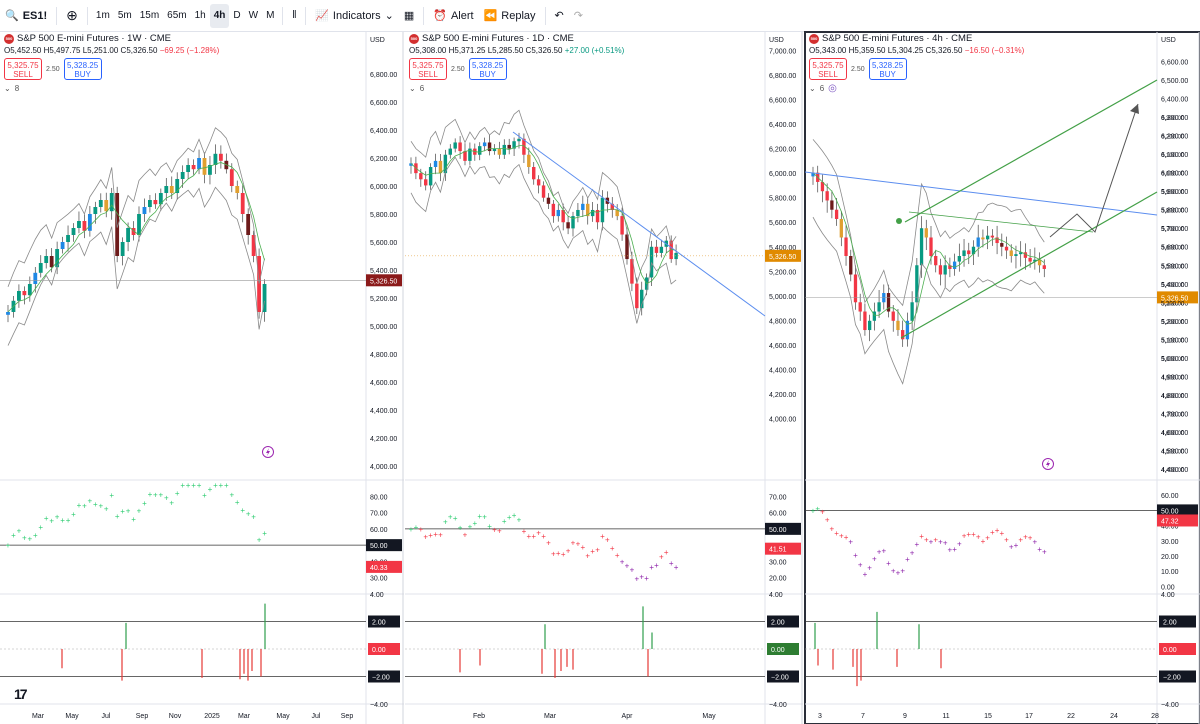  Describe the element at coordinates (12, 88) in the screenshot. I see `indicator-toggle: ⌄ 8` at that location.